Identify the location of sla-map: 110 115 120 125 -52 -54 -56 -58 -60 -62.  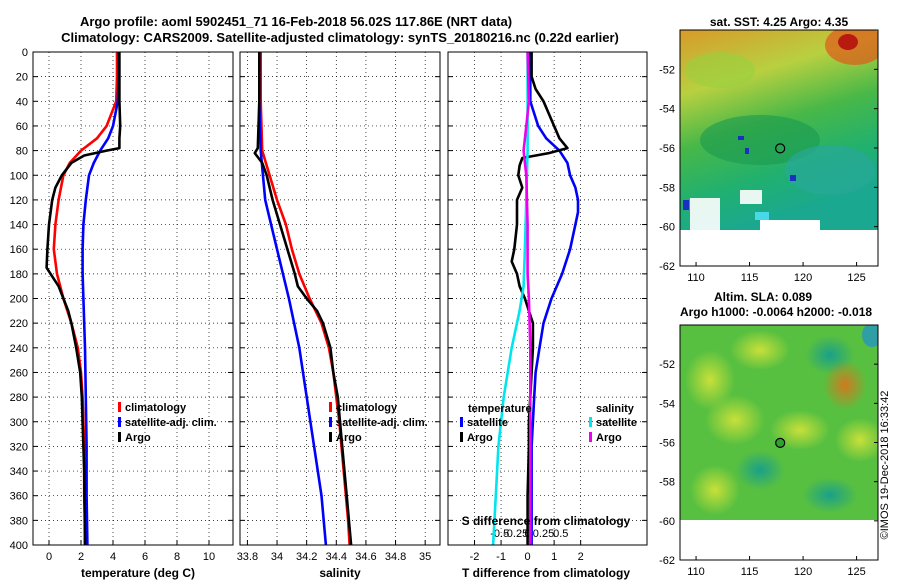
(769, 451).